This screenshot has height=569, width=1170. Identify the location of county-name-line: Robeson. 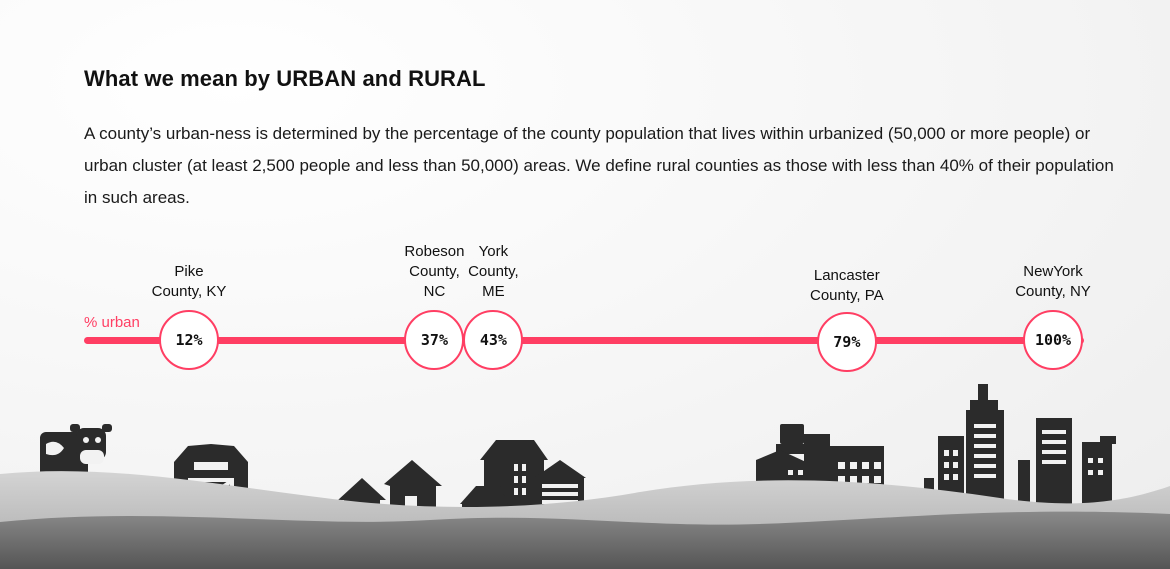
(434, 251).